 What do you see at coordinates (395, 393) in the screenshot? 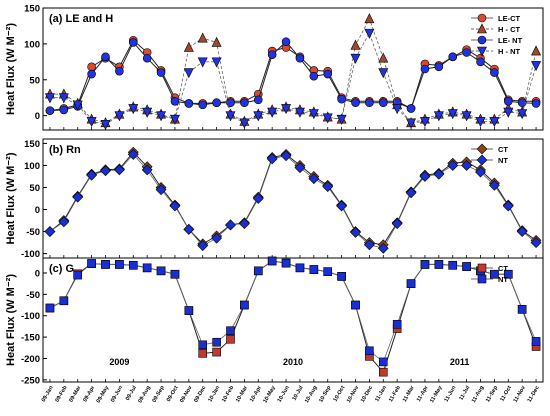
I see `x-tick-label: 11-Feb` at bounding box center [395, 393].